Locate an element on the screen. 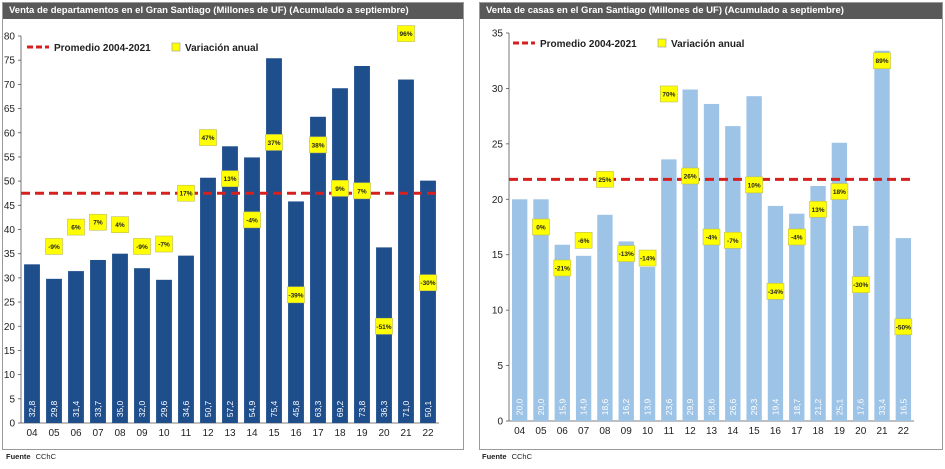  bar-value-label: 23,6 is located at coordinates (669, 406).